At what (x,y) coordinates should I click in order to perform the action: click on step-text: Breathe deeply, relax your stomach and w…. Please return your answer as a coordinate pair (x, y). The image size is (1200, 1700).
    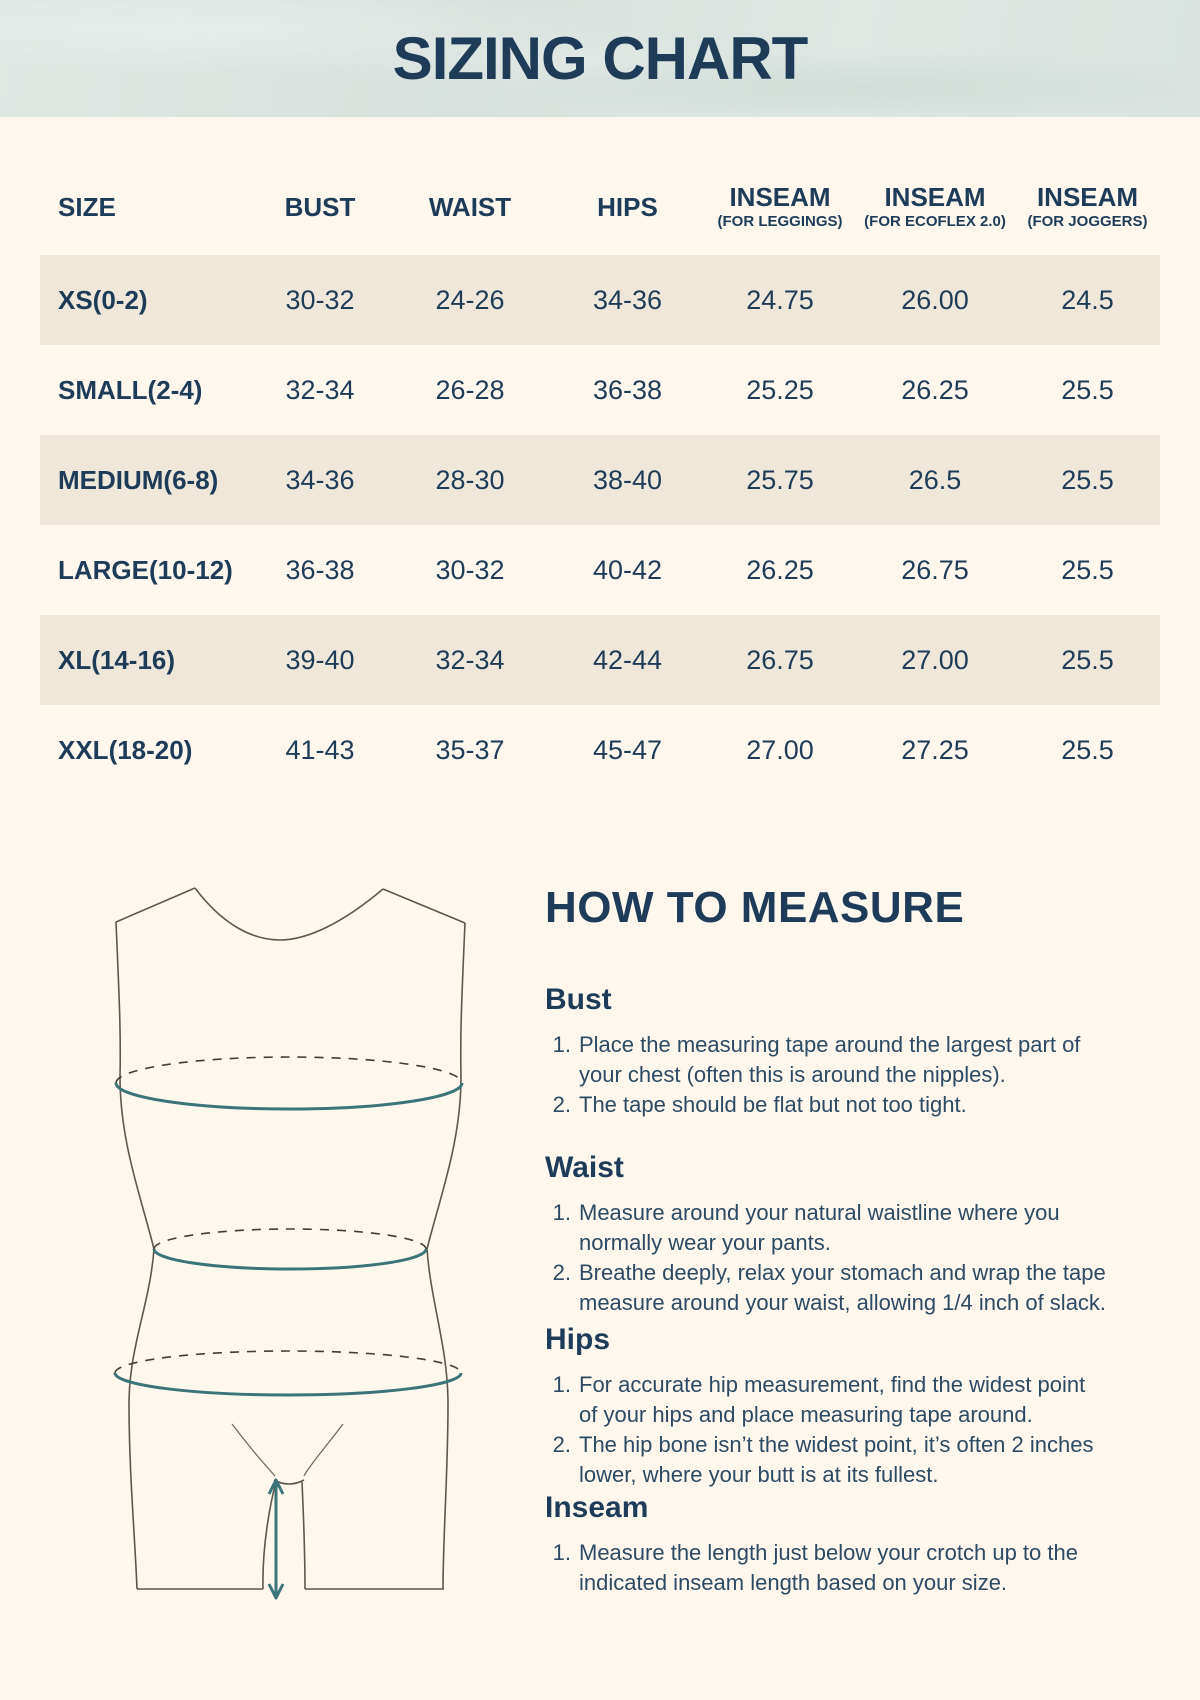
    Looking at the image, I should click on (843, 1287).